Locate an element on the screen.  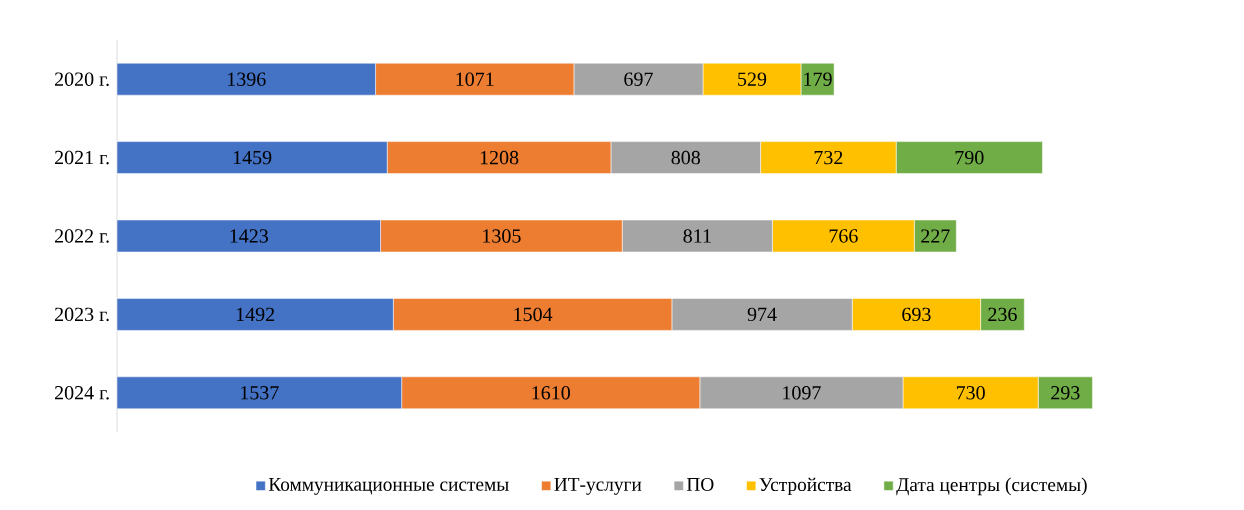
legend-label: Дата центры (системы) is located at coordinates (991, 486).